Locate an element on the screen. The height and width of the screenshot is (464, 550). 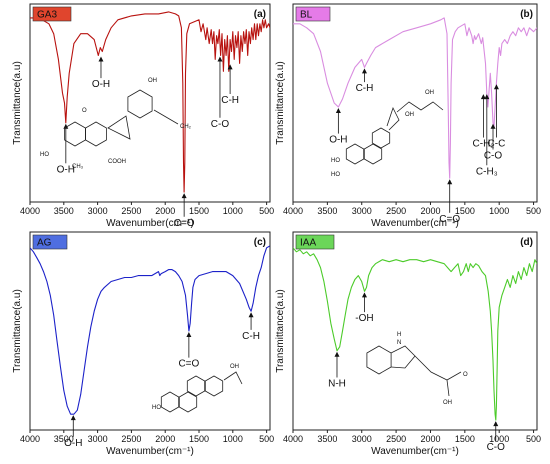
structure-label: CH₃ is located at coordinates (78, 167).